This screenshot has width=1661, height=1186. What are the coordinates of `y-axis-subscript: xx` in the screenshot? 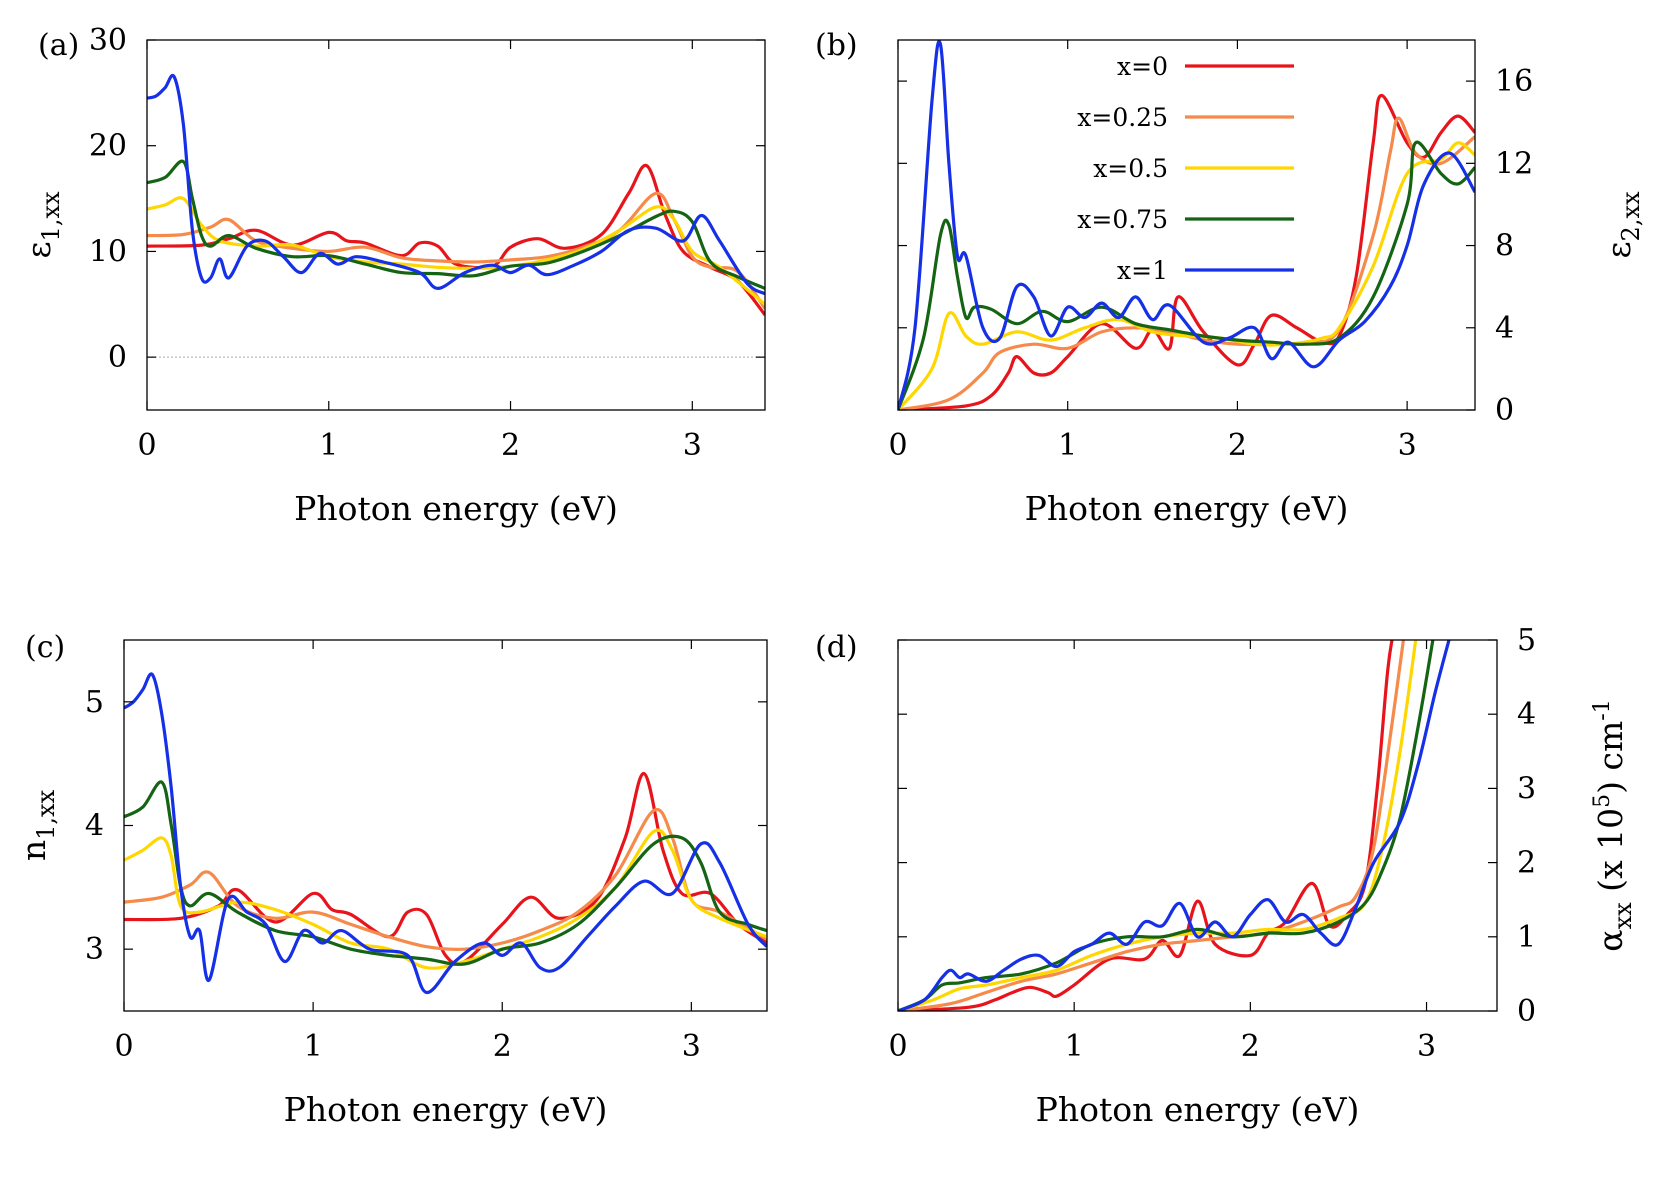 It's located at (1623, 916).